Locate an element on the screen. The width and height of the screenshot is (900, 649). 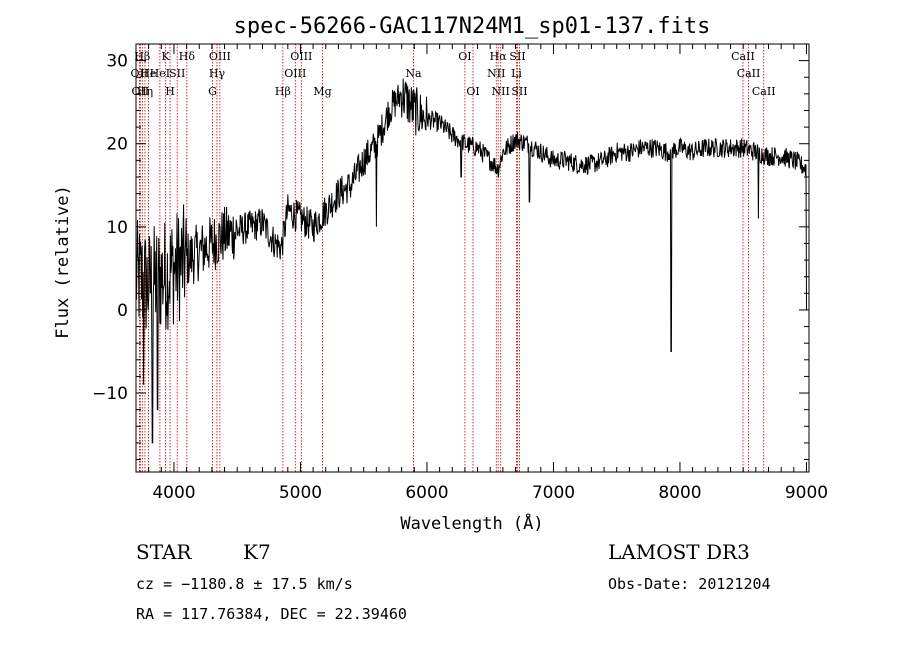
line-label: Hγ is located at coordinates (217, 73).